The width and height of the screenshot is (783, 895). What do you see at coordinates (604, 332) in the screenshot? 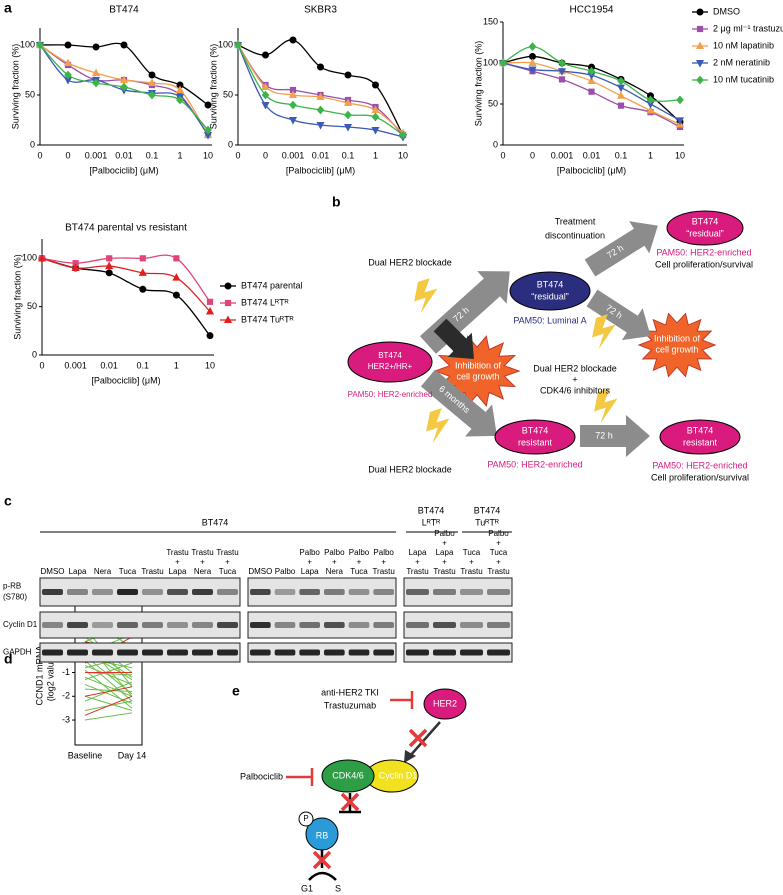
I see `bolt` at bounding box center [604, 332].